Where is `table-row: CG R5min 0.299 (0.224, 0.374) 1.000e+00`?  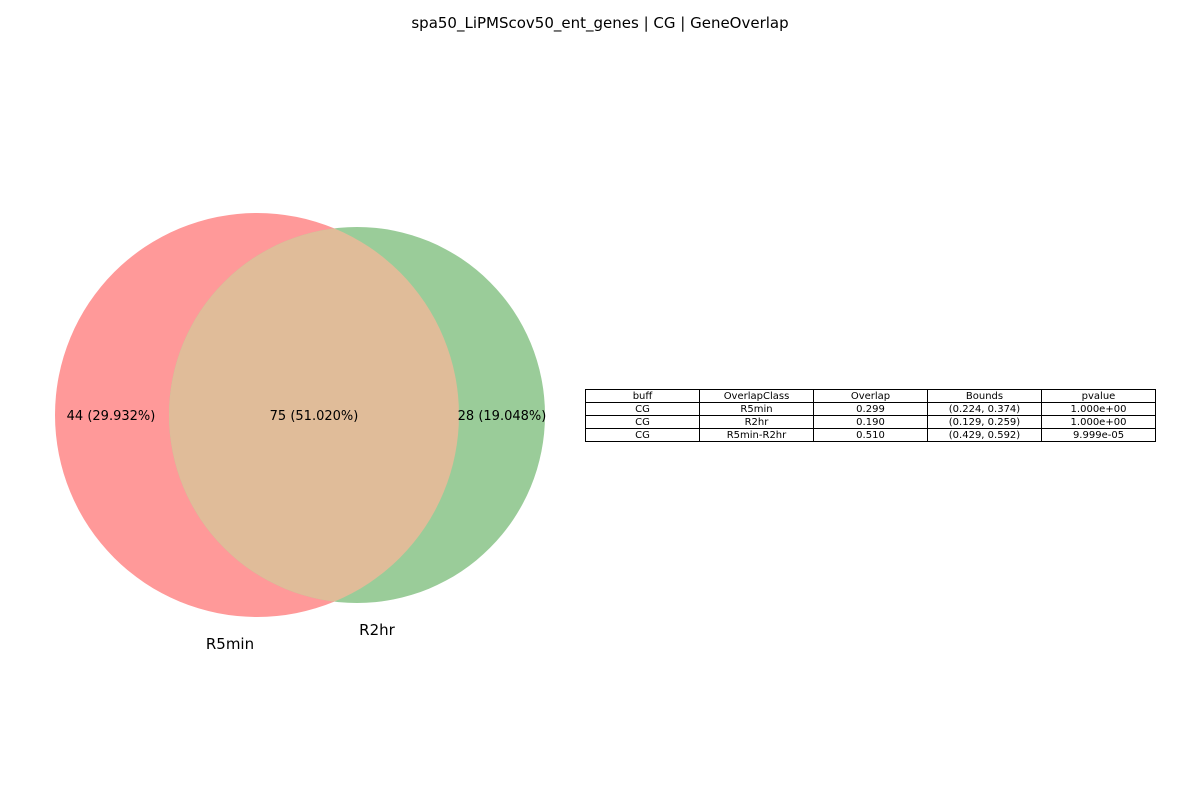 table-row: CG R5min 0.299 (0.224, 0.374) 1.000e+00 is located at coordinates (870, 409).